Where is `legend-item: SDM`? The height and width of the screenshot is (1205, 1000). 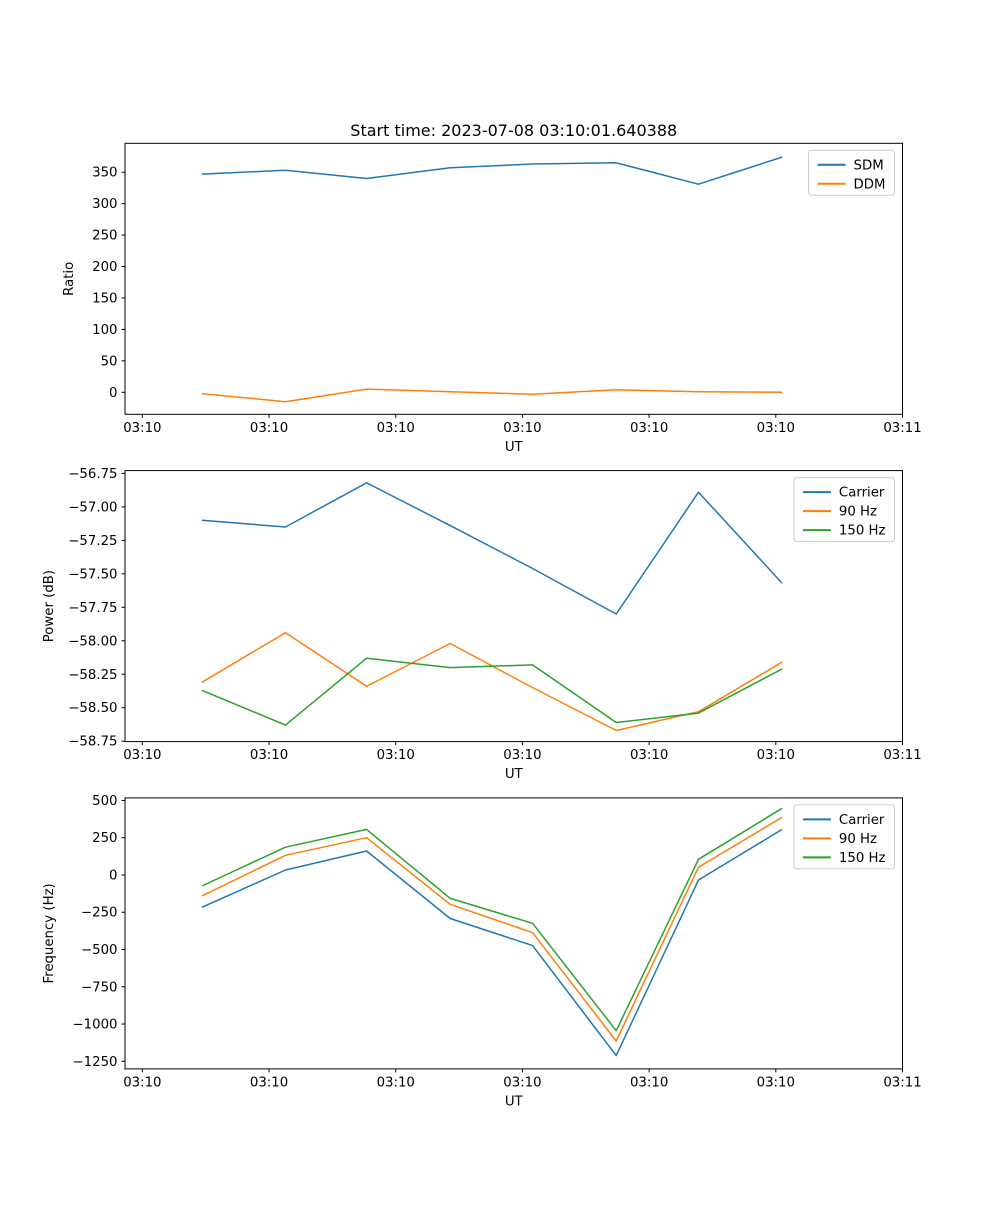 legend-item: SDM is located at coordinates (850, 165).